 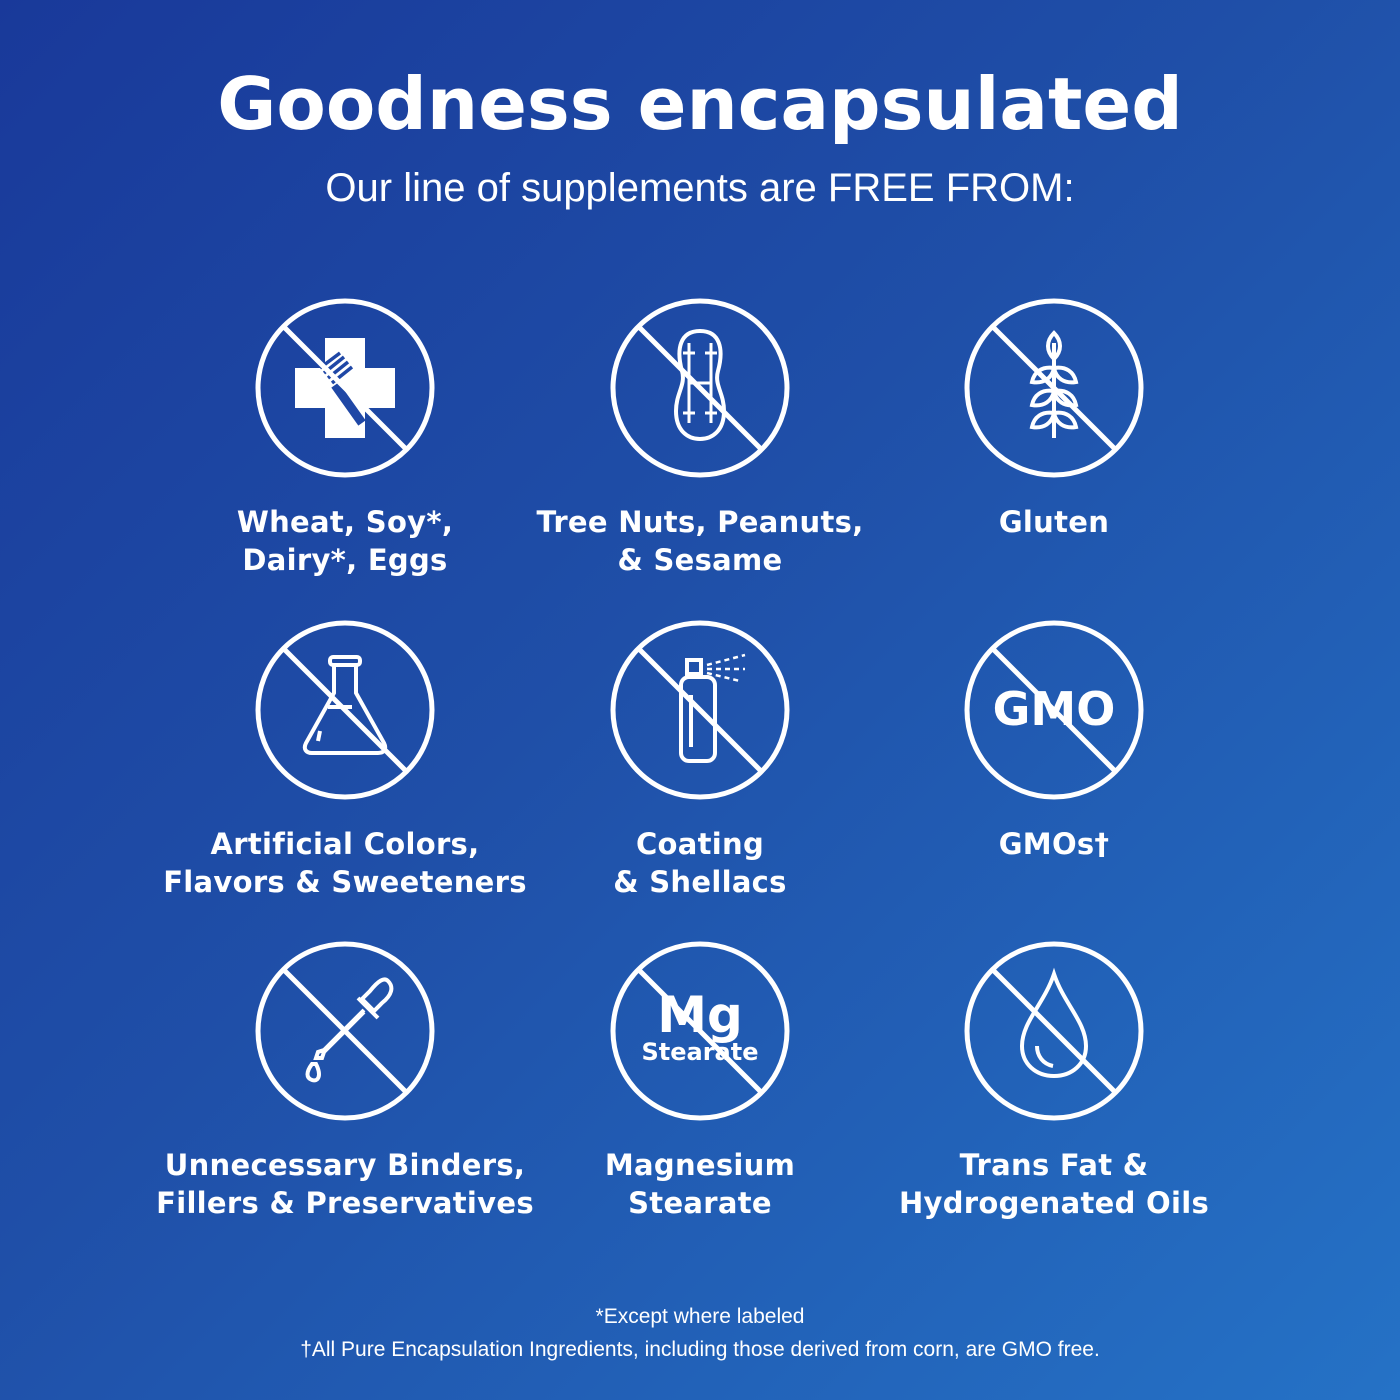 What do you see at coordinates (345, 710) in the screenshot?
I see `flask-icon` at bounding box center [345, 710].